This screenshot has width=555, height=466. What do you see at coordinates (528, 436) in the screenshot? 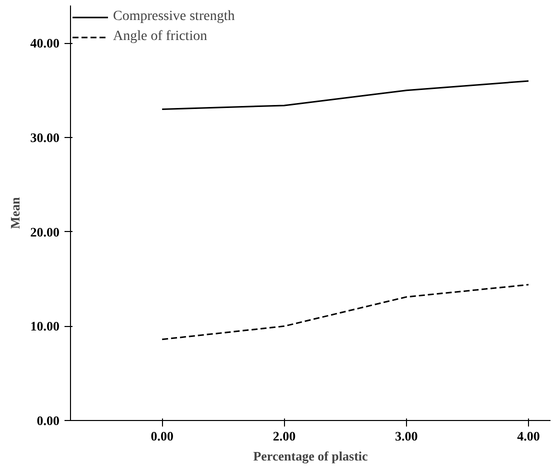
I see `x-tick-label: 4.00` at bounding box center [528, 436].